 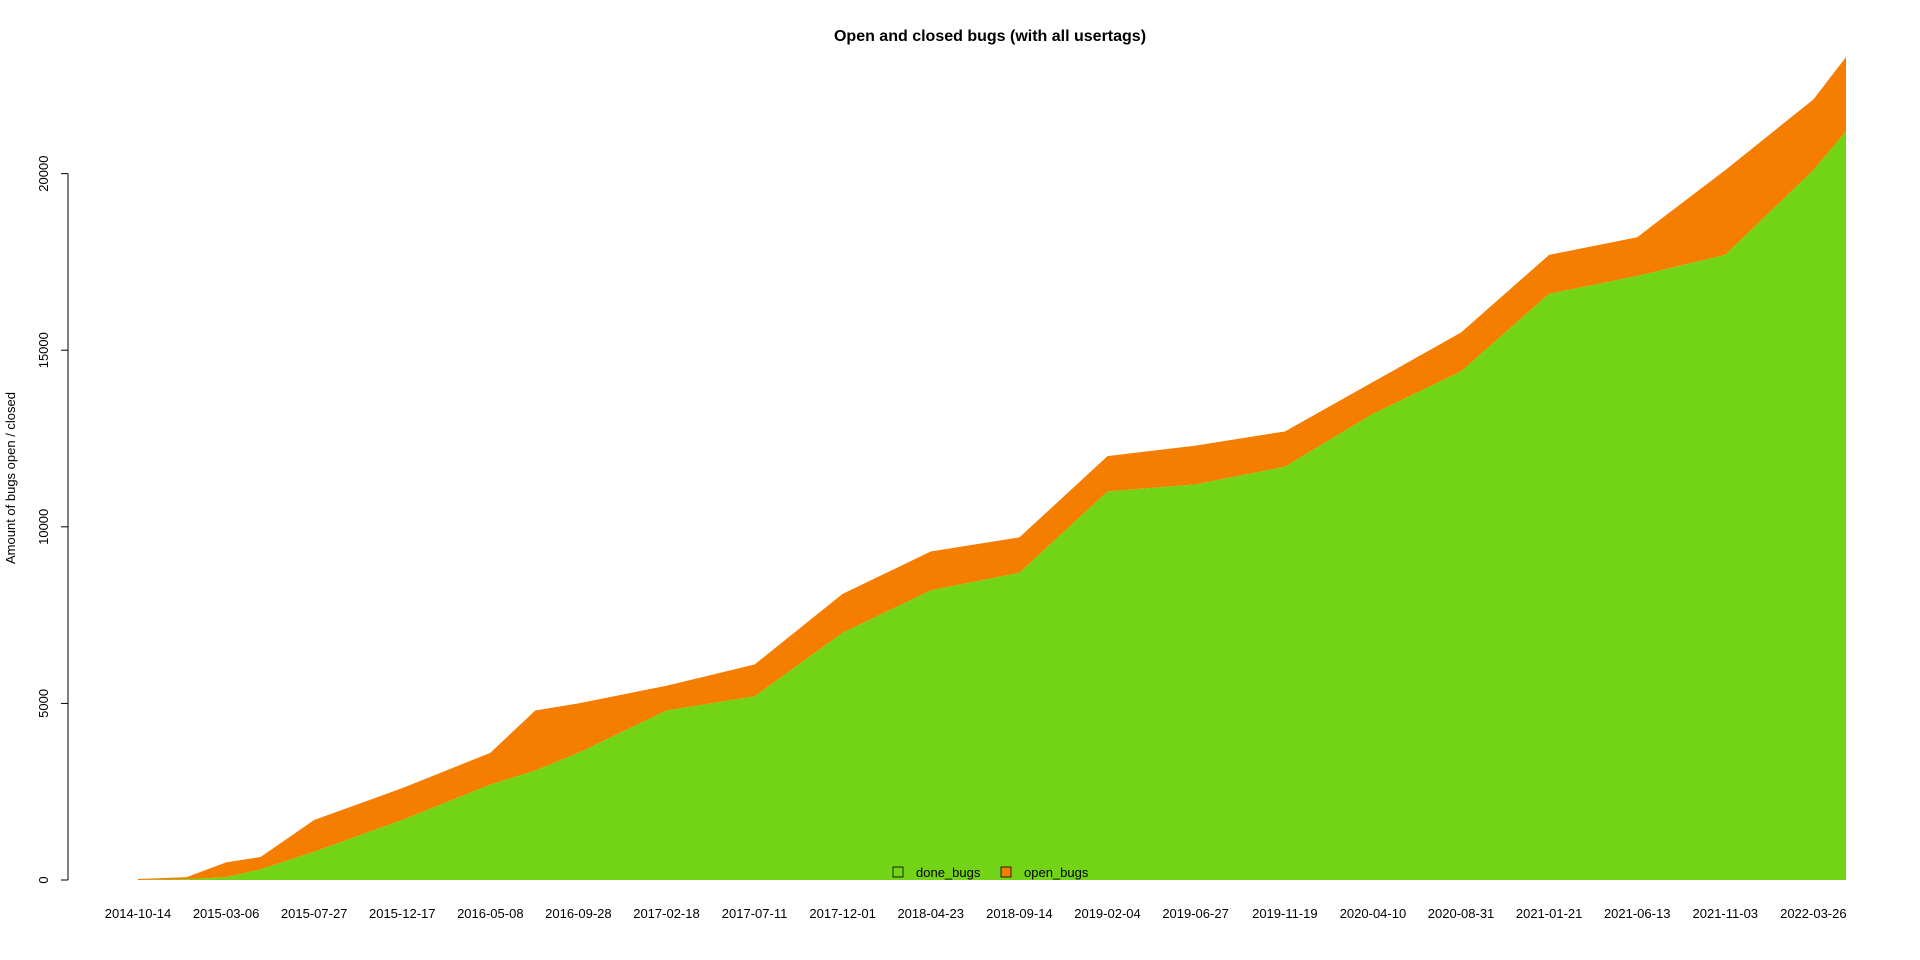 I want to click on legend-label-open-bugs: open_bugs, so click(x=1056, y=872).